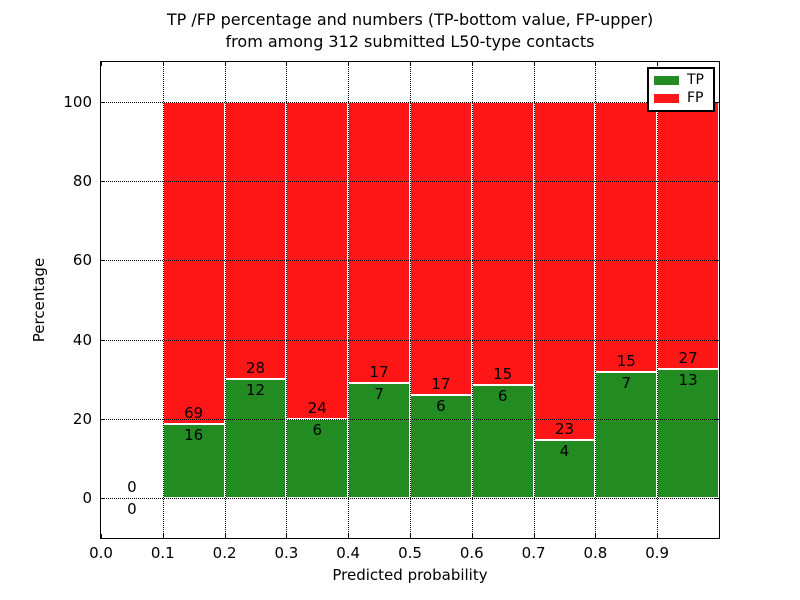 This screenshot has width=800, height=600. I want to click on legend-item-tp: TP, so click(681, 80).